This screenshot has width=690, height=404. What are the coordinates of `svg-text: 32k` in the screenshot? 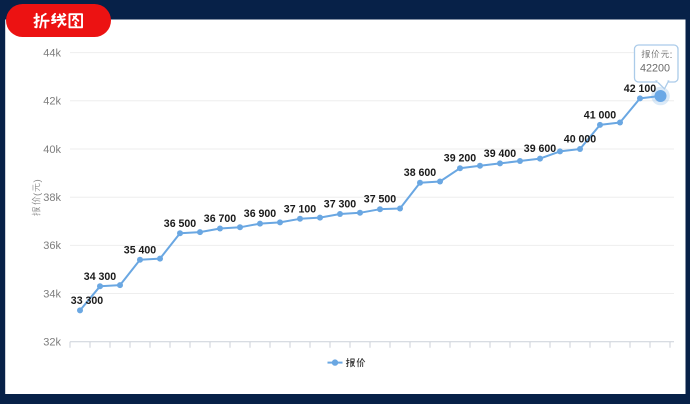 It's located at (52, 343).